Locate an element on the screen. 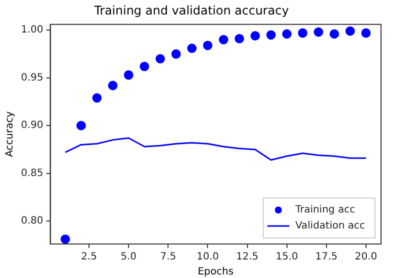  chart-title: Training and validation accuracy is located at coordinates (191, 10).